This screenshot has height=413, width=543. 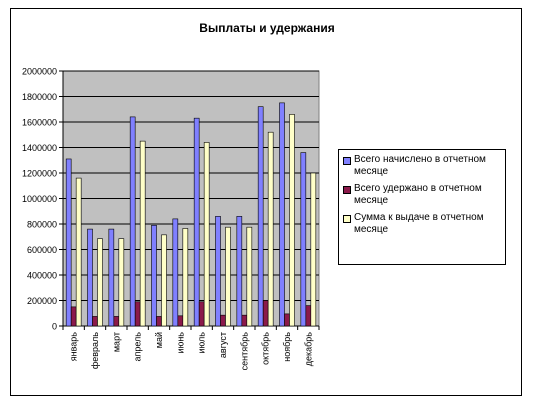 I want to click on y-tick-label: 1200000, so click(x=39, y=174).